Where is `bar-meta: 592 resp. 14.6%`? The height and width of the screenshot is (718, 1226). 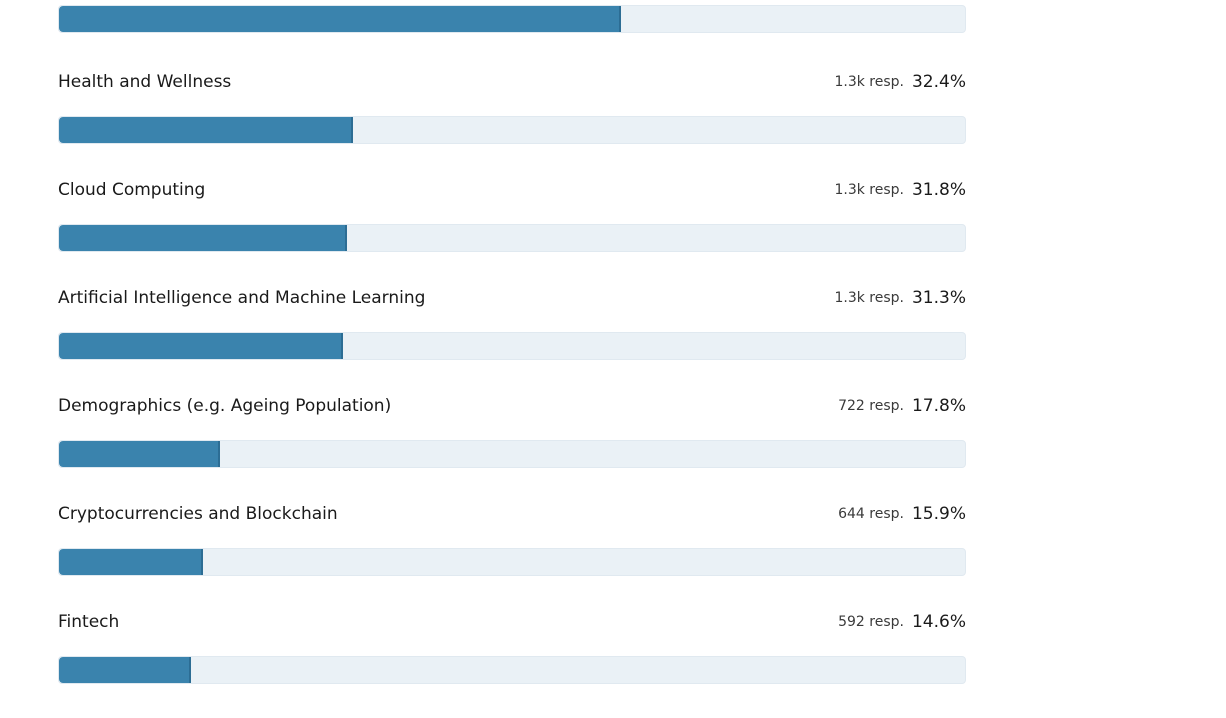
bar-meta: 592 resp. 14.6% is located at coordinates (902, 622).